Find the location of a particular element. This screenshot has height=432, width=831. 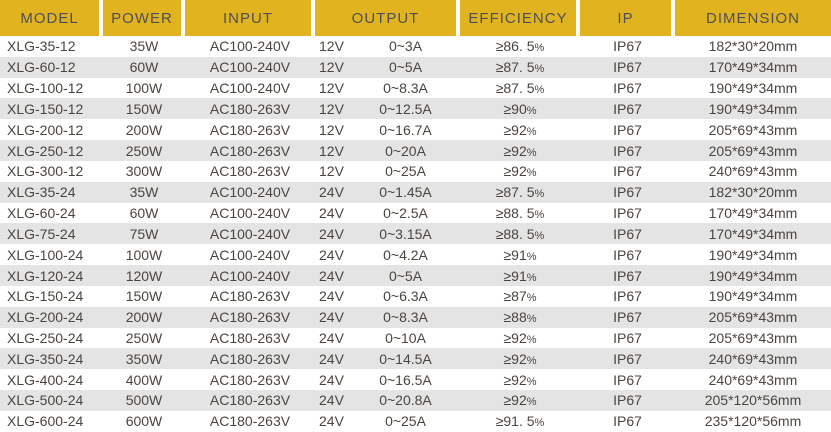

cell-output: 24V 0~25A is located at coordinates (387, 421).